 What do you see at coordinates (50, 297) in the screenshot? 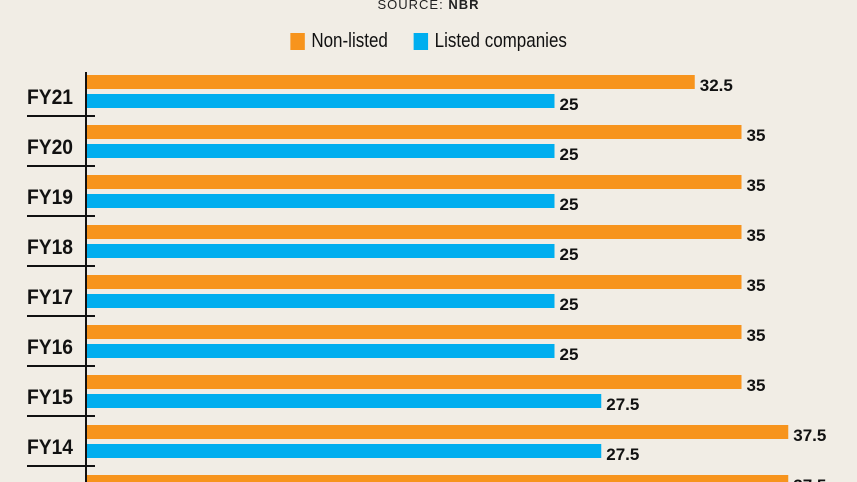
I see `category-label: FY17` at bounding box center [50, 297].